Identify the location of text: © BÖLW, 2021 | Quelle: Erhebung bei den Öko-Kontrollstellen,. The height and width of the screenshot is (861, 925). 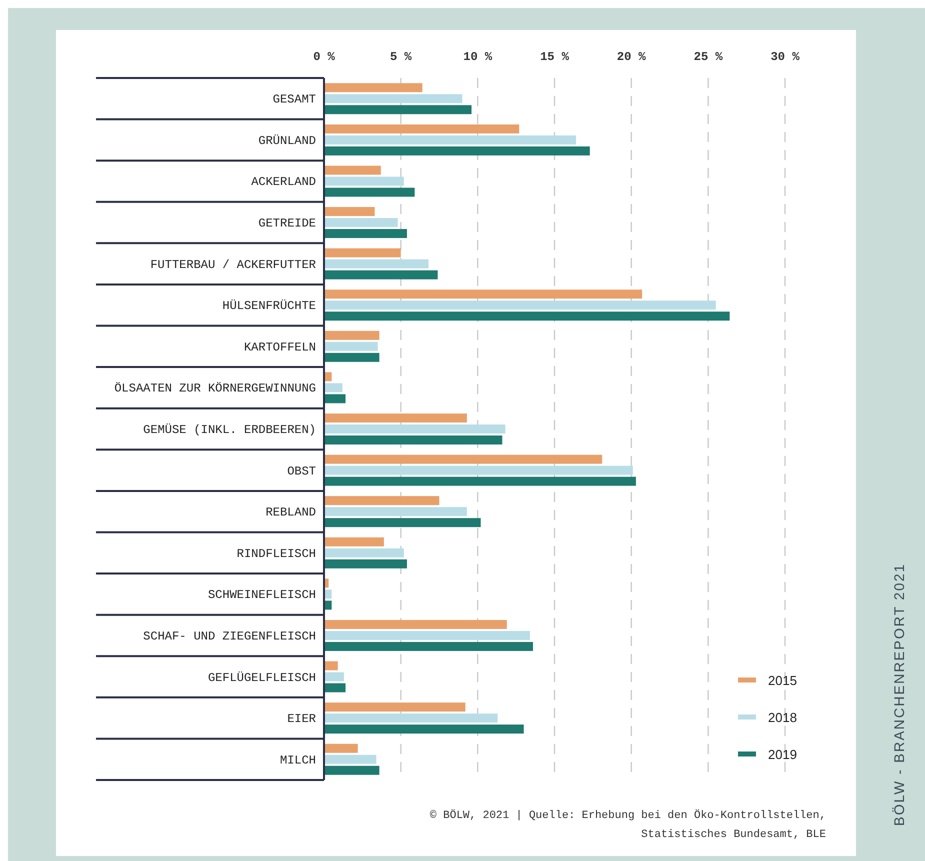
(628, 815).